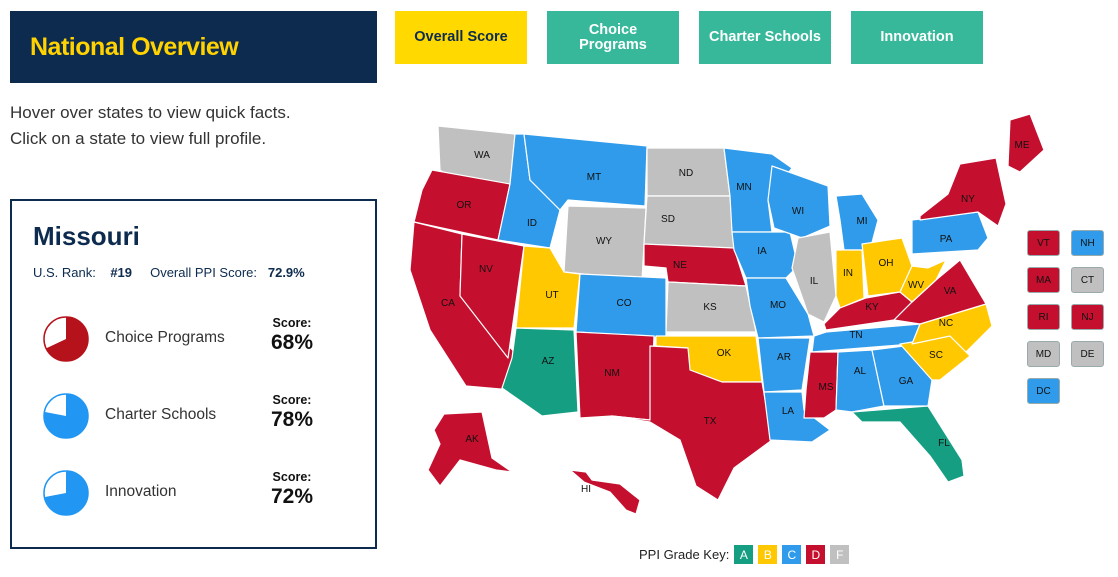 This screenshot has width=1118, height=577. I want to click on metric-label: Charter Schools, so click(161, 414).